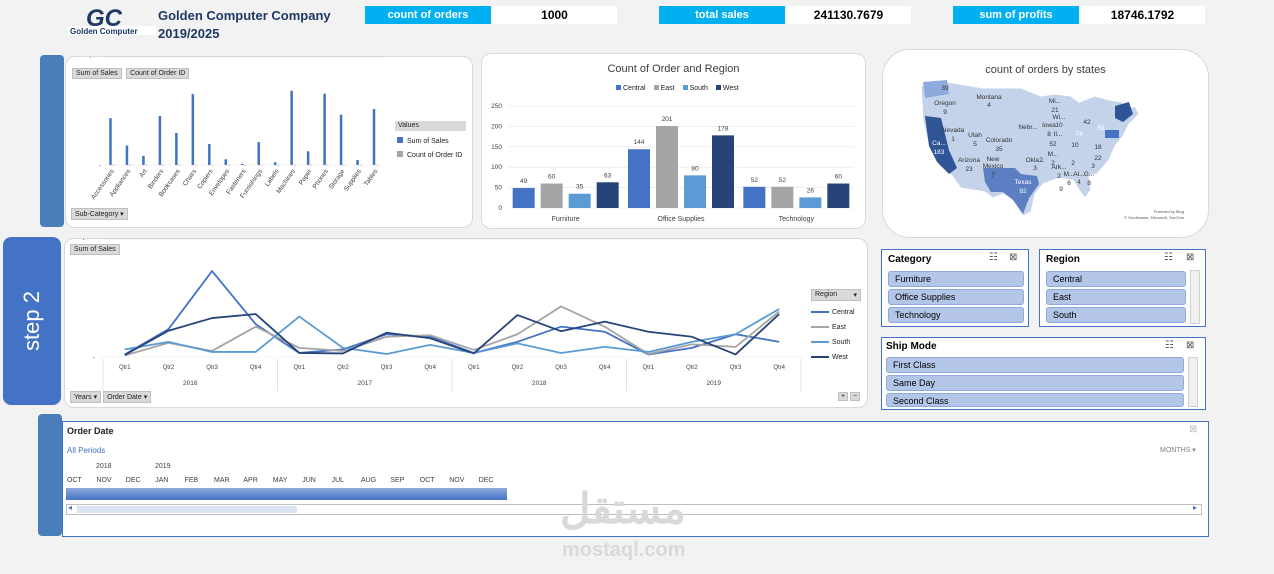  Describe the element at coordinates (496, 147) in the screenshot. I see `y-tick-label: 150` at that location.